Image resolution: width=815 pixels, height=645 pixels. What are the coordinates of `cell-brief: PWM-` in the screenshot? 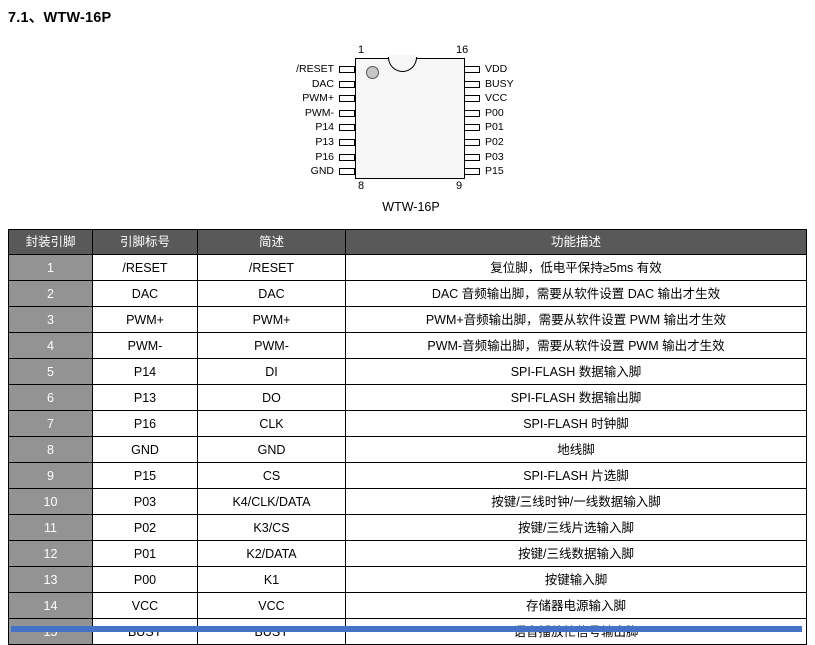 It's located at (271, 345).